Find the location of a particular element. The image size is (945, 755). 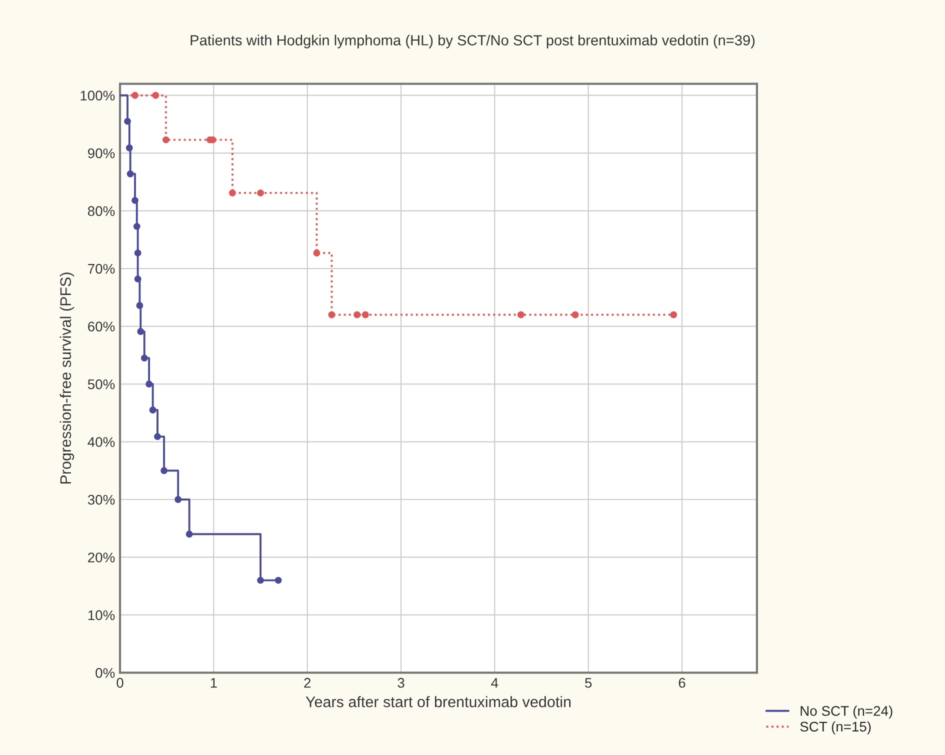

y-tick-label: 100% is located at coordinates (97, 95).